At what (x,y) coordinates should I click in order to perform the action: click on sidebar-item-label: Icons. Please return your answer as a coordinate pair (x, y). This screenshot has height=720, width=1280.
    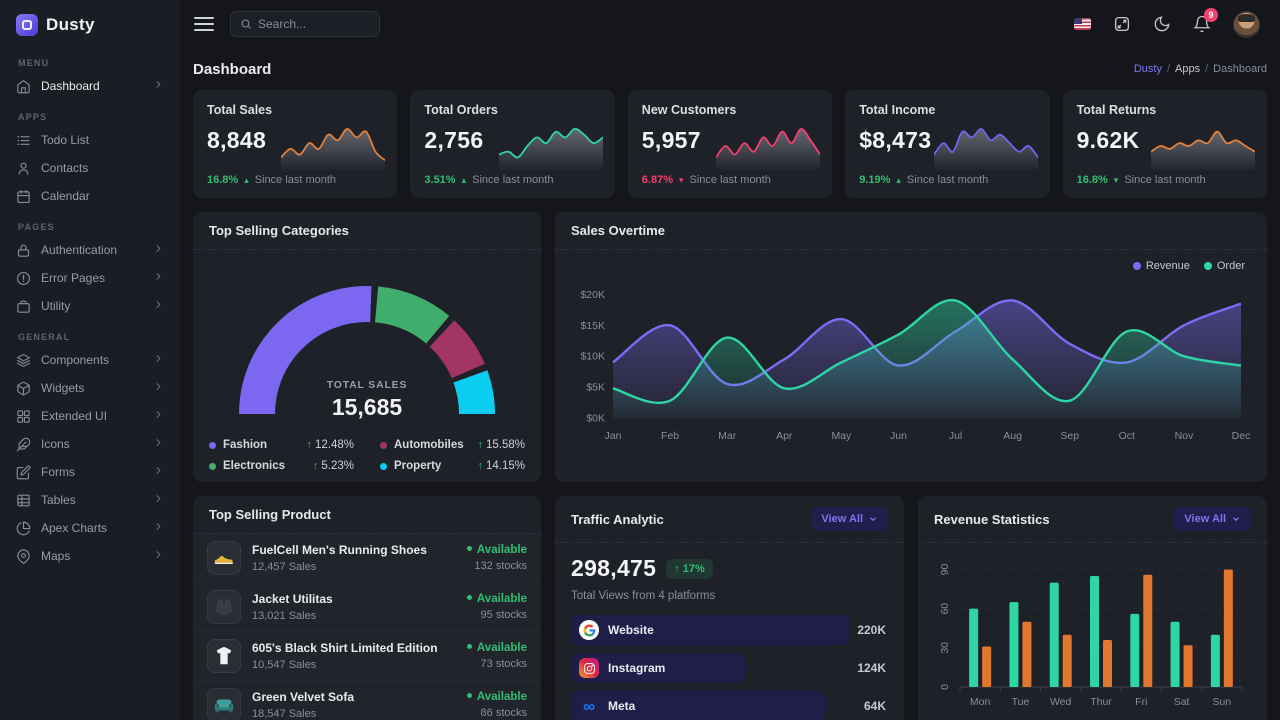
    Looking at the image, I should click on (55, 444).